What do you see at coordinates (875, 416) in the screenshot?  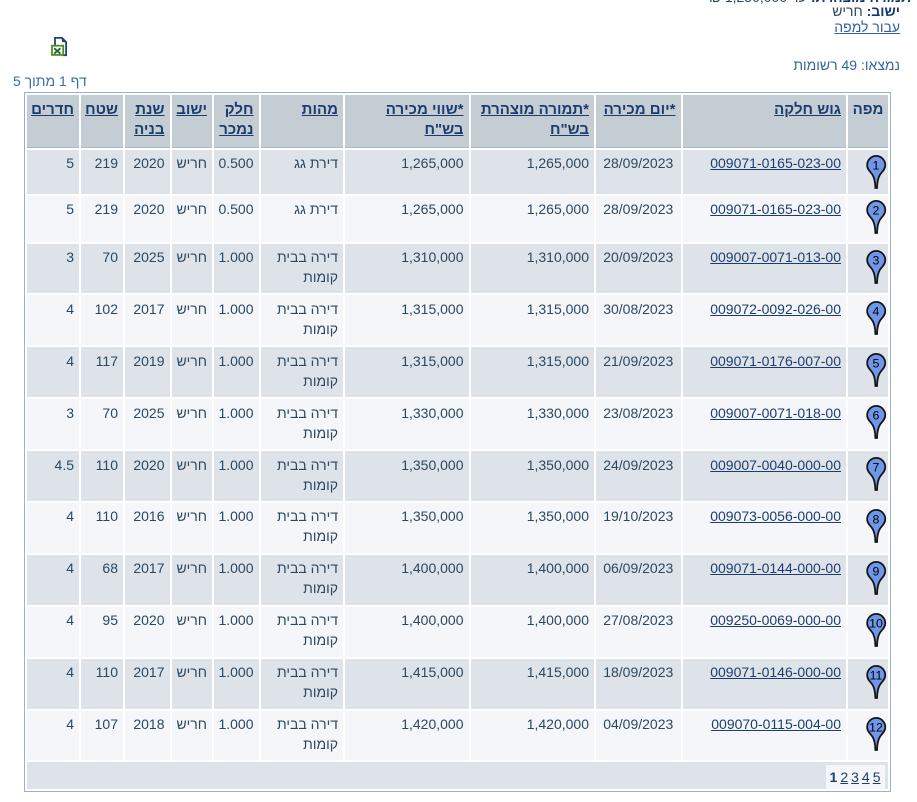 I see `svg-text: 6` at bounding box center [875, 416].